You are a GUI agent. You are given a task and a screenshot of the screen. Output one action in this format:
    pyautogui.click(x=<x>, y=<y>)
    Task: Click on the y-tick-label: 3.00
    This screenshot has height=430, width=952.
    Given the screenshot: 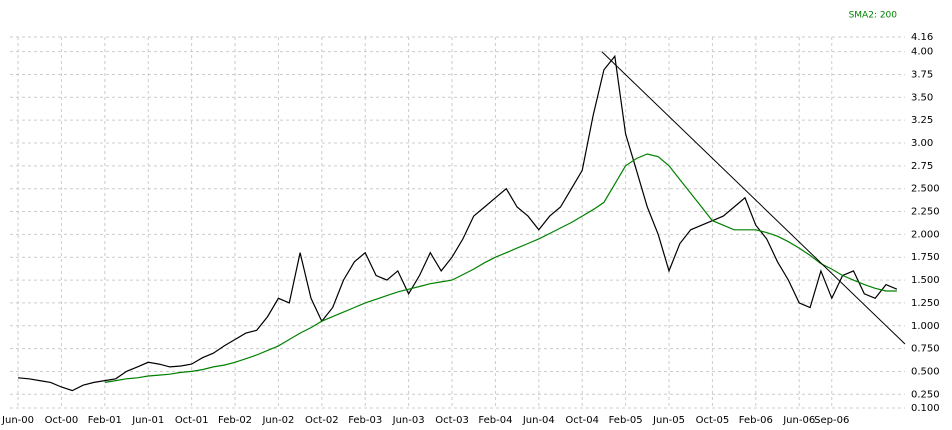 What is the action you would take?
    pyautogui.click(x=922, y=143)
    